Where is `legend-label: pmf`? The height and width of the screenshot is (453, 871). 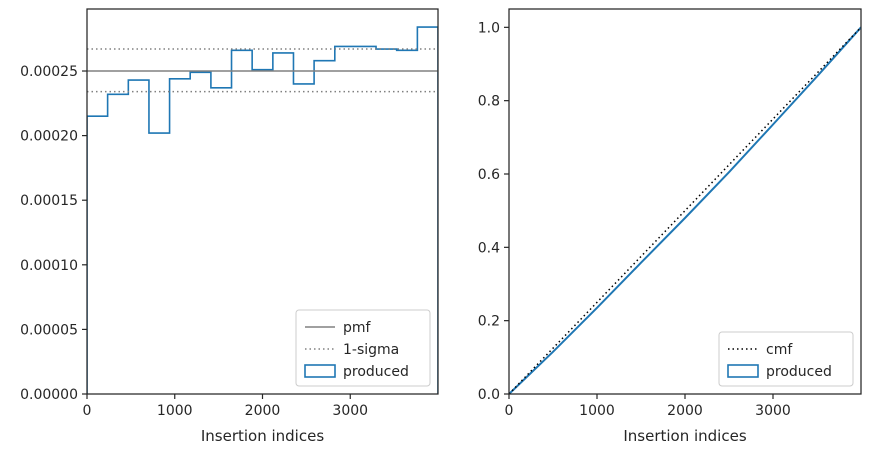
legend-label: pmf is located at coordinates (357, 328).